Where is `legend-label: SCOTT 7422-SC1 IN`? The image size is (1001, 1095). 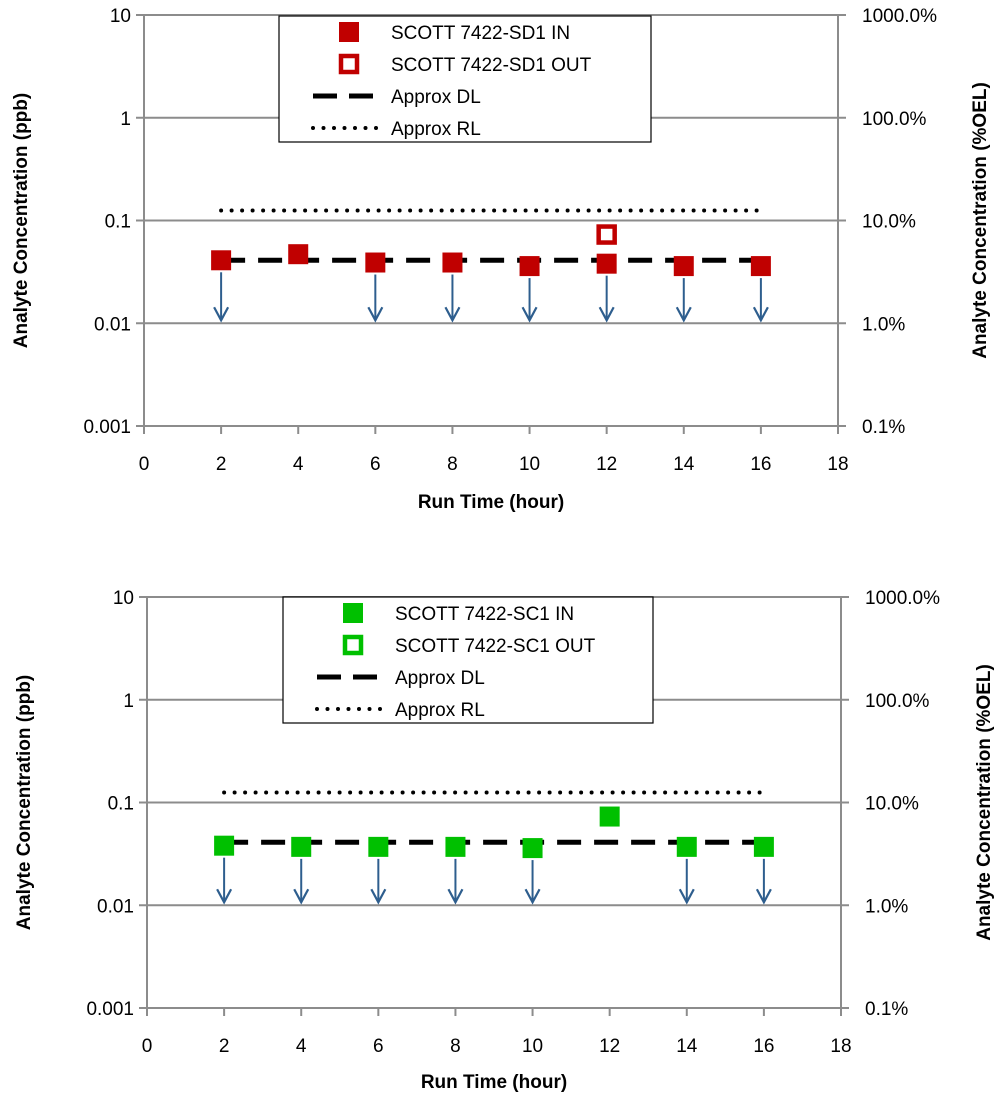 legend-label: SCOTT 7422-SC1 IN is located at coordinates (484, 614).